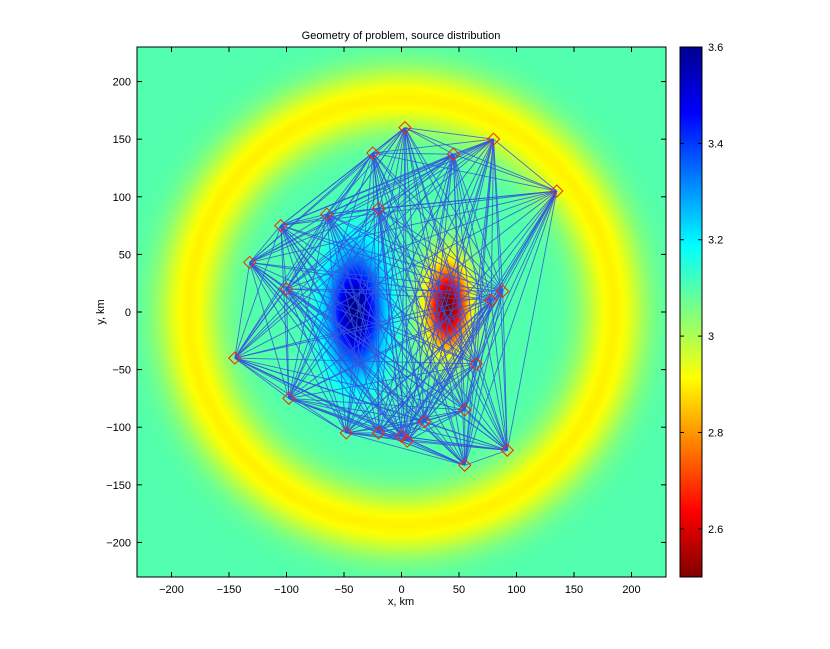  Describe the element at coordinates (401, 590) in the screenshot. I see `x-tick-label: 0` at that location.